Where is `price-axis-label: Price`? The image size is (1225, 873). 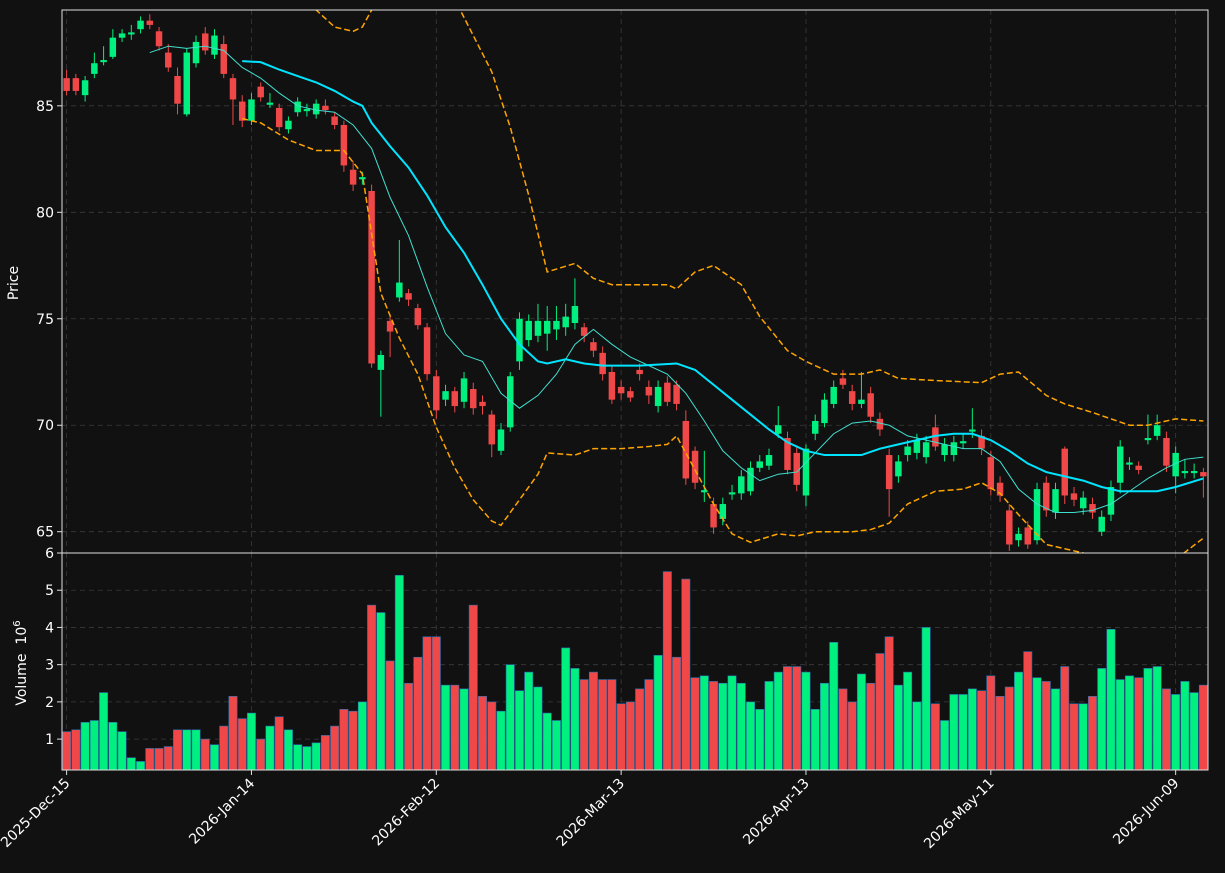
price-axis-label: Price is located at coordinates (14, 283).